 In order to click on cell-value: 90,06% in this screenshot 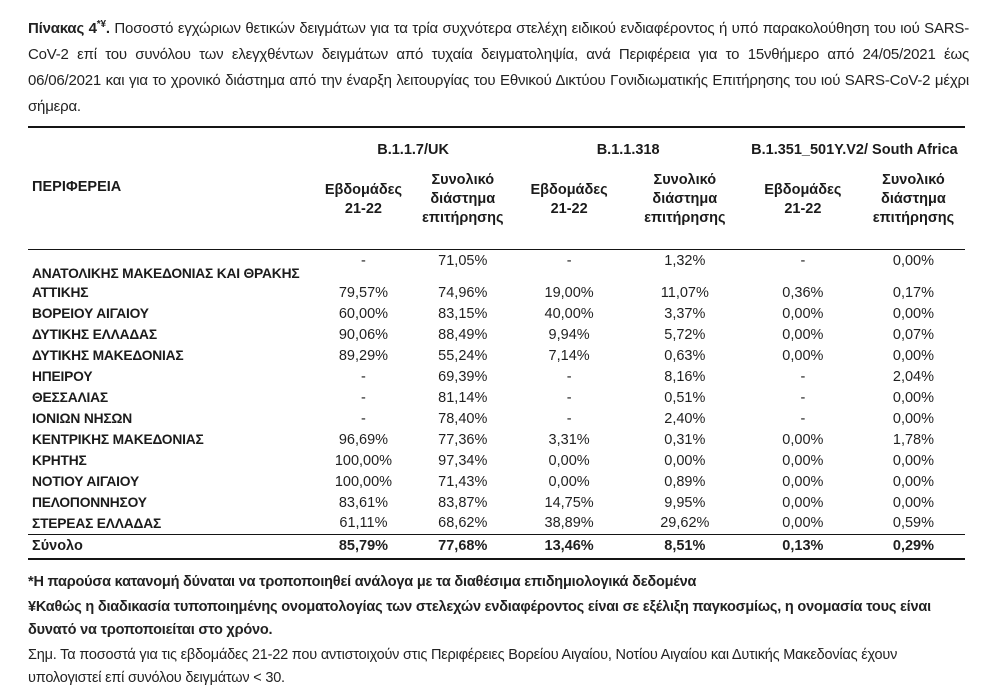, I will do `click(363, 334)`.